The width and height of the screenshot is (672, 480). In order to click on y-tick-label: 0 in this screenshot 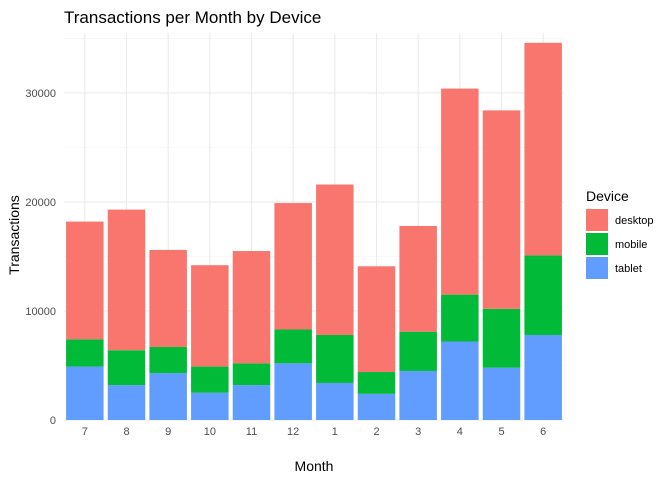, I will do `click(53, 421)`.